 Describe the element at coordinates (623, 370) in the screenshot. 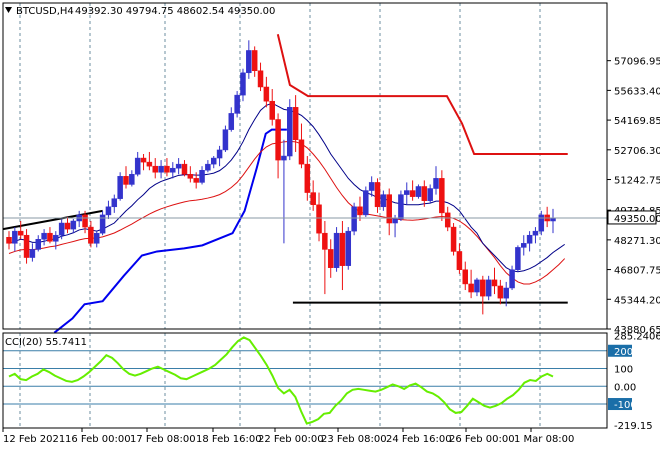

I see `cci-tick-label: 100` at that location.